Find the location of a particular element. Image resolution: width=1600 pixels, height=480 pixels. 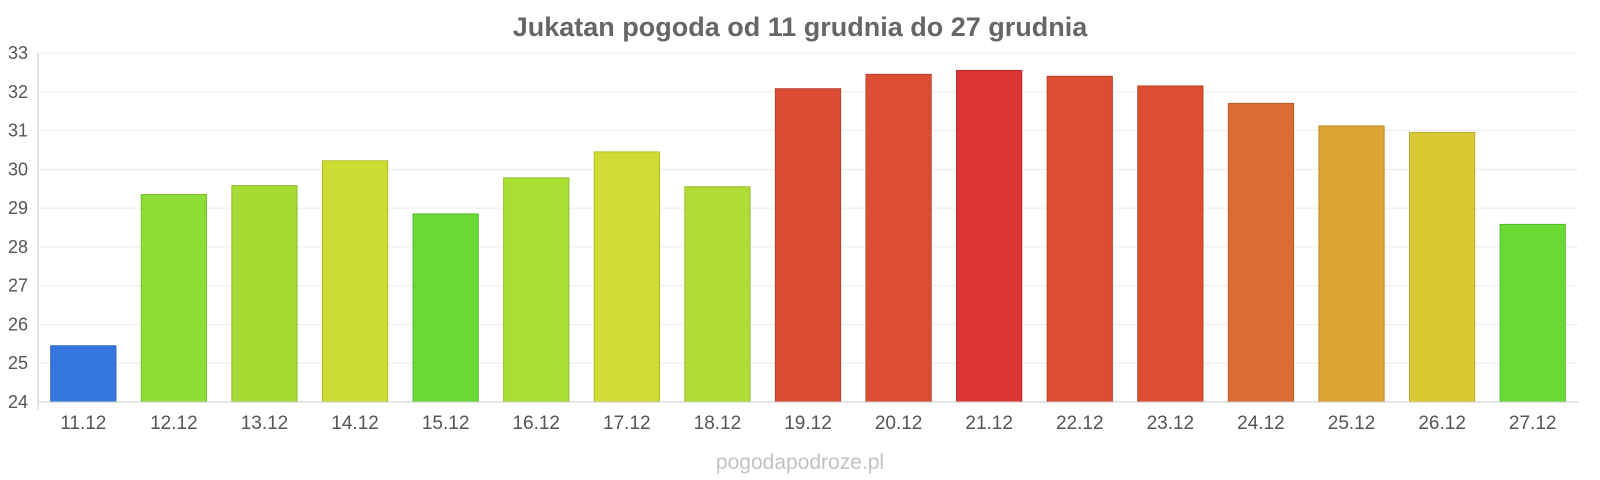

bar-19.12 is located at coordinates (808, 245).